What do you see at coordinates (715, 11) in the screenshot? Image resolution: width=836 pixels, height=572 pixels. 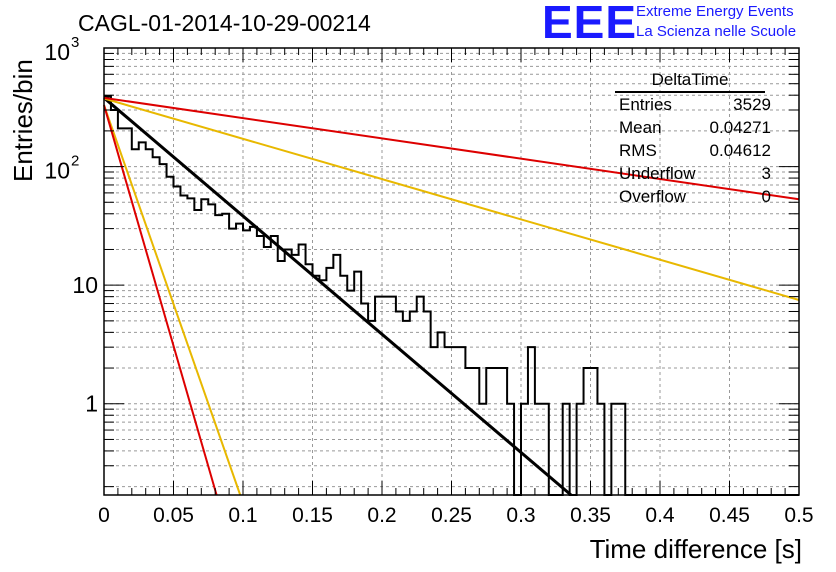 I see `logo-line1: Extreme Energy Events` at bounding box center [715, 11].